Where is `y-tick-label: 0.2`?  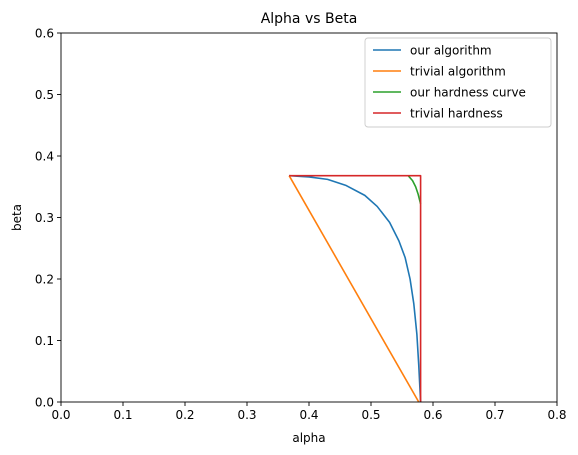 y-tick-label: 0.2 is located at coordinates (44, 280).